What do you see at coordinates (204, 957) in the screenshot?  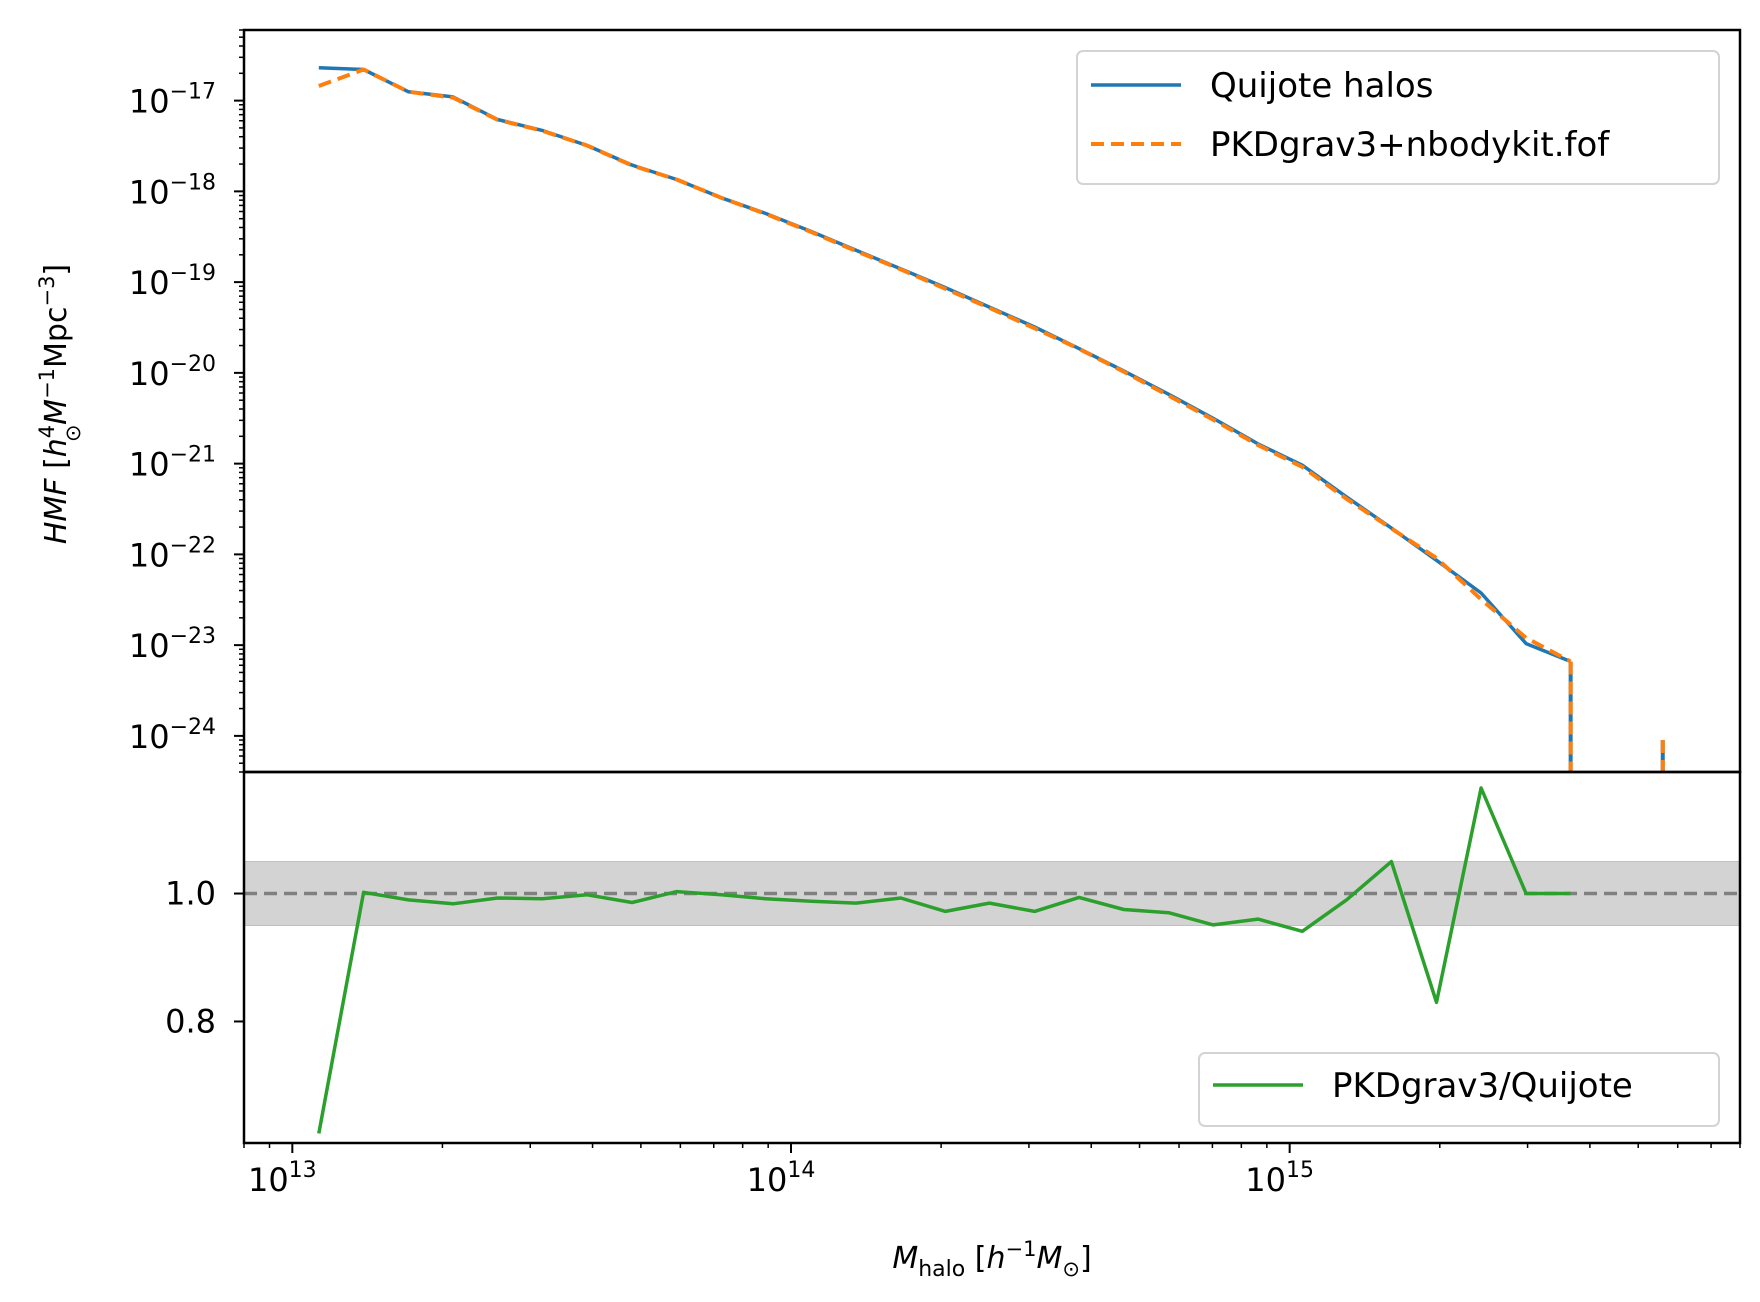 I see `bottom-y-ticks: 0.8 1.0` at bounding box center [204, 957].